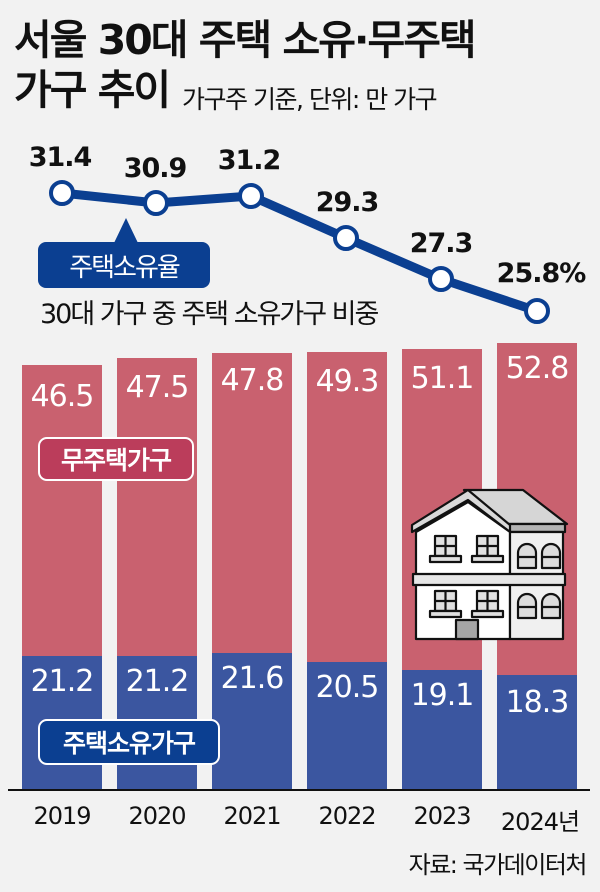  Describe the element at coordinates (537, 368) in the screenshot. I see `non-owner-value: 52.8` at that location.